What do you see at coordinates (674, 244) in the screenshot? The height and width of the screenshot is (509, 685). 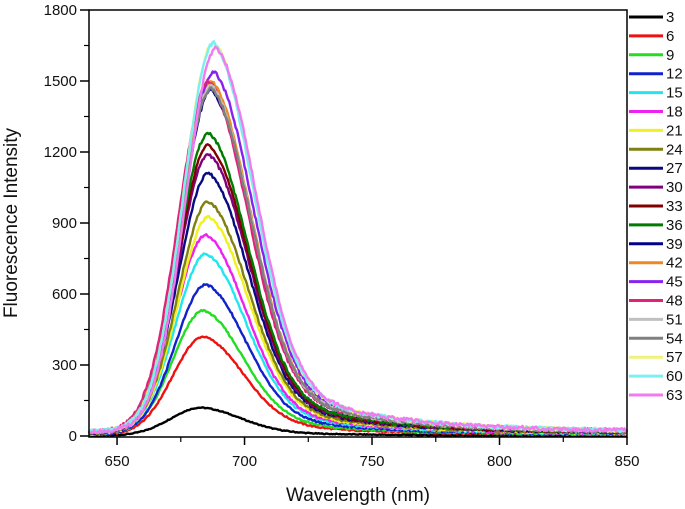 I see `legend-label-39: 39` at bounding box center [674, 244].